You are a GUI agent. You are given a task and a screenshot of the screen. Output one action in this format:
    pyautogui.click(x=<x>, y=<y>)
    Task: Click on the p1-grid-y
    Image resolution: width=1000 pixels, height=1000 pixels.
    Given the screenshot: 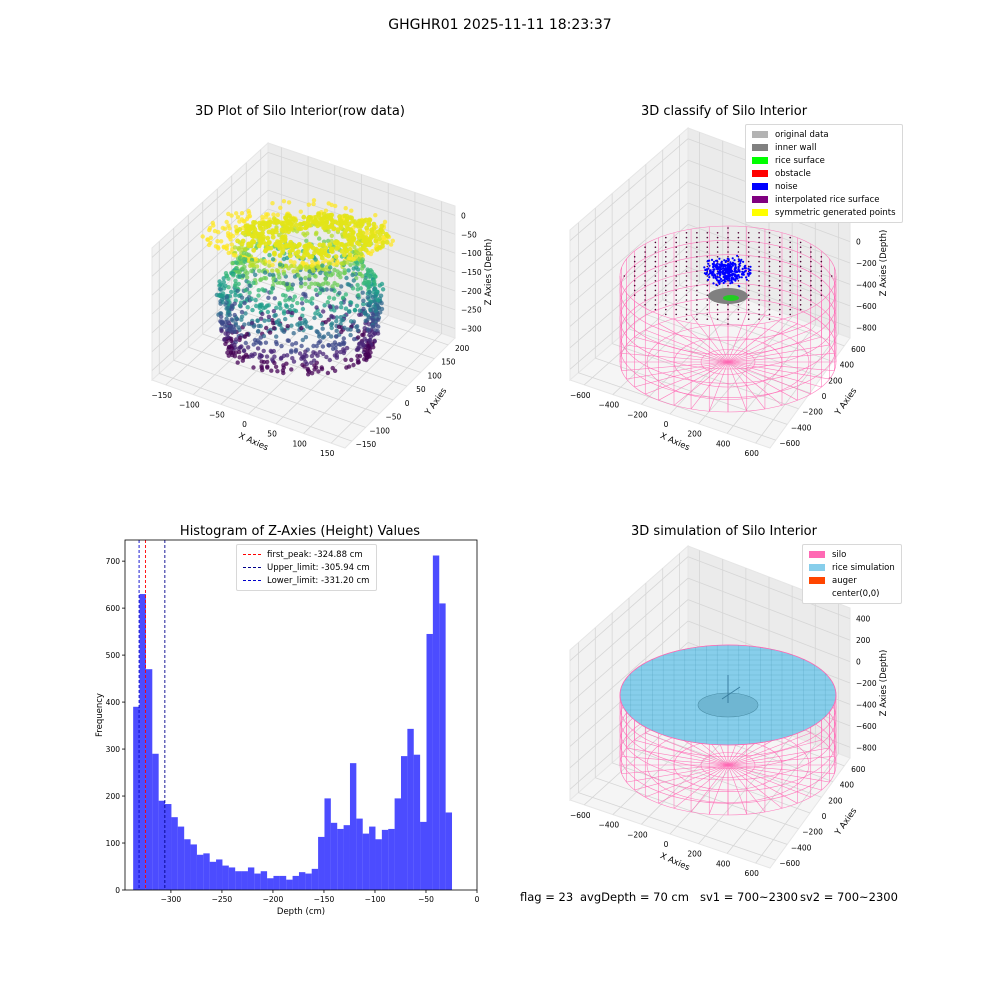 What is the action you would take?
    pyautogui.click(x=256, y=407)
    